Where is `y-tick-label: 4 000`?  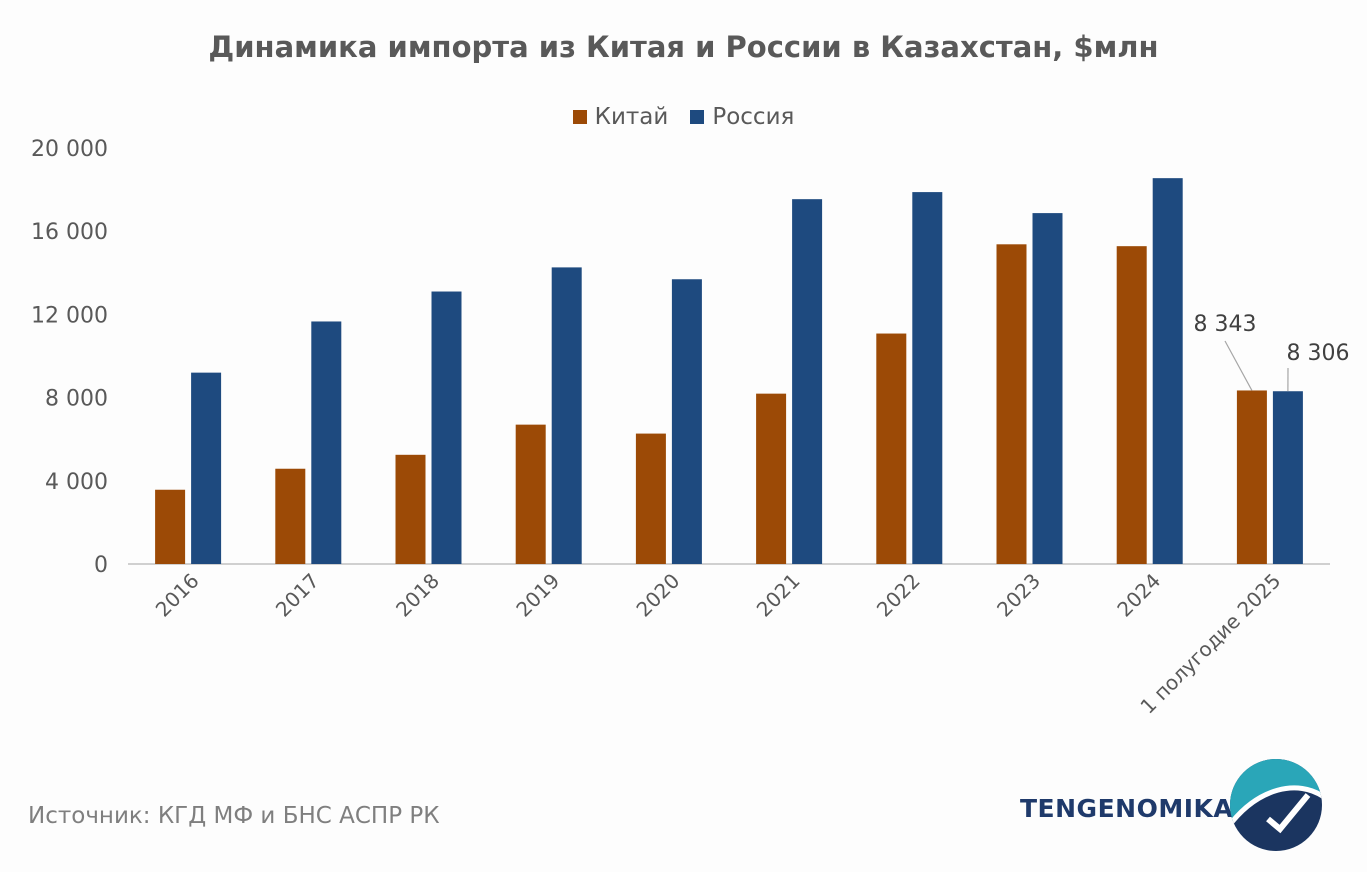
y-tick-label: 4 000 is located at coordinates (76, 482).